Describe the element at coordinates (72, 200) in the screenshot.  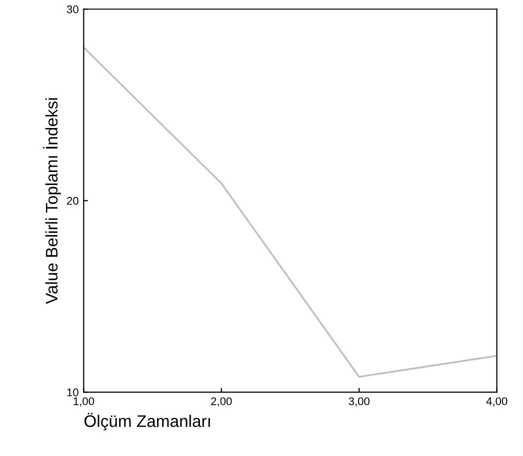
I see `y-tick-label: 20` at that location.